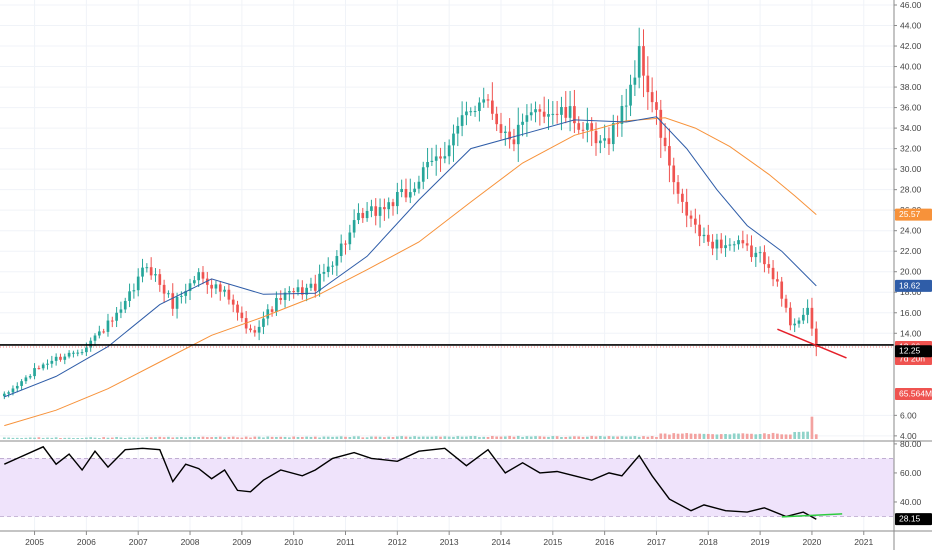 The image size is (932, 550). Describe the element at coordinates (345, 542) in the screenshot. I see `time-tick-label: 2011` at that location.